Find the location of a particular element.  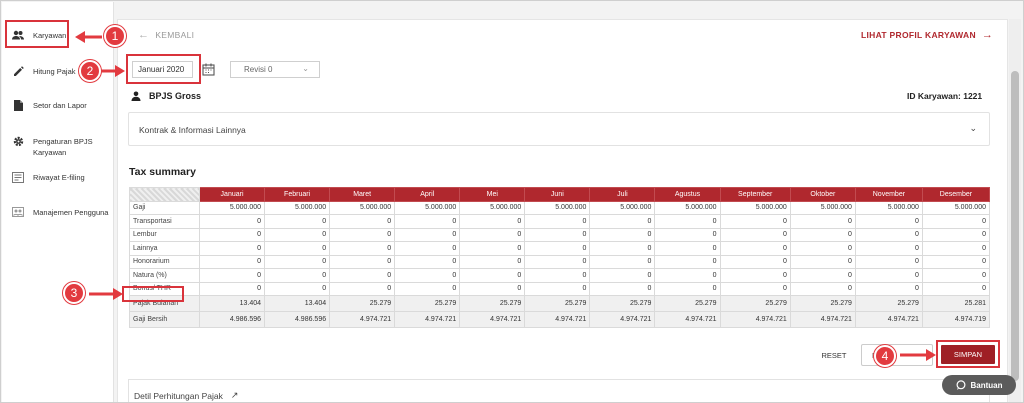

contract-info-accordion: Kontrak & Informasi Lainnya ⌄ is located at coordinates (559, 129).